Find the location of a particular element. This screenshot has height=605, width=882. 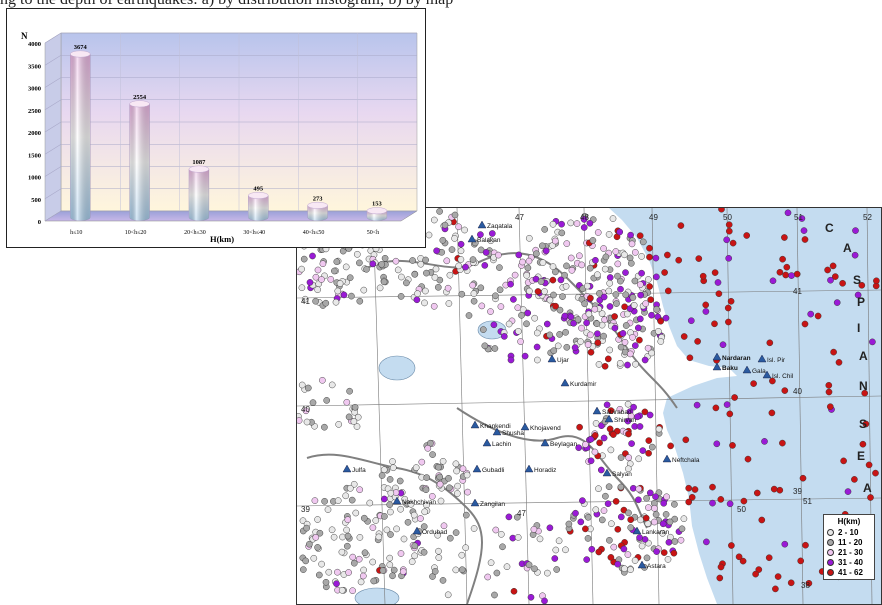

y-tick-label: 3000 is located at coordinates (34, 89).